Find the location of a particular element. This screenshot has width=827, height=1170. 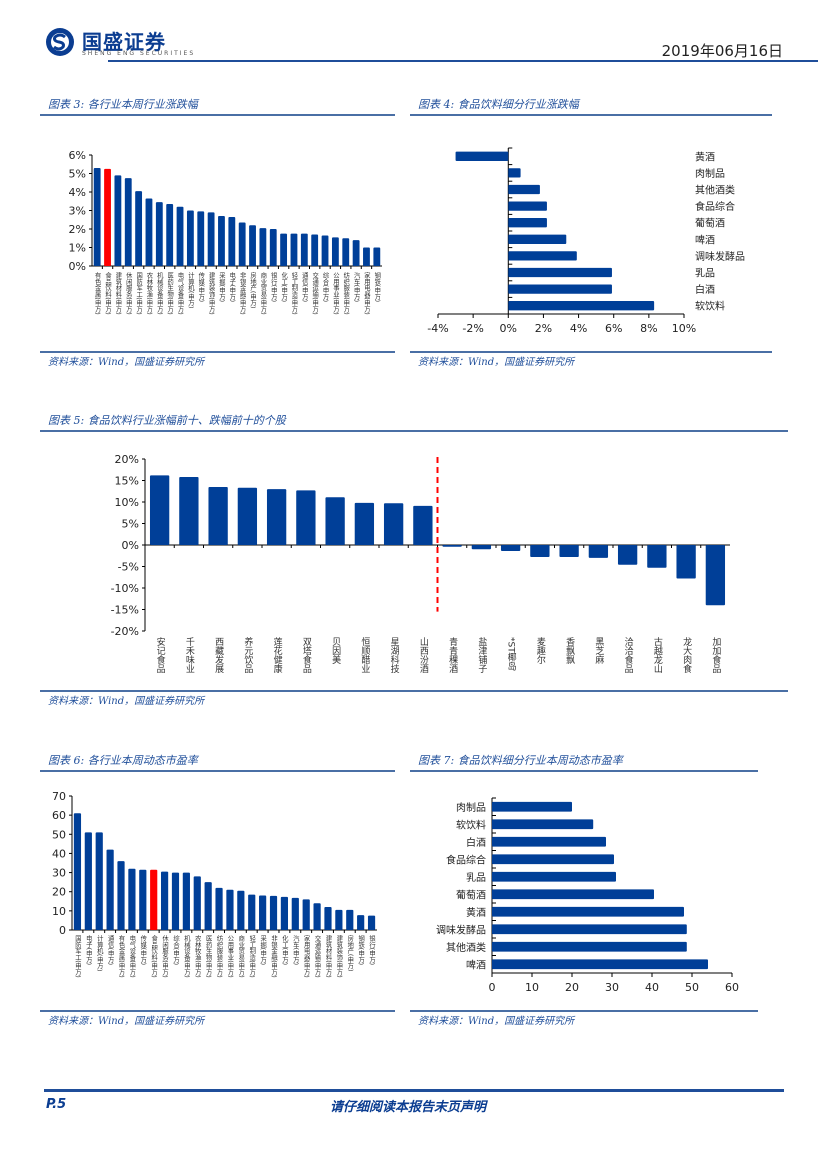

x-tick-label: 香飘飘 is located at coordinates (569, 651).